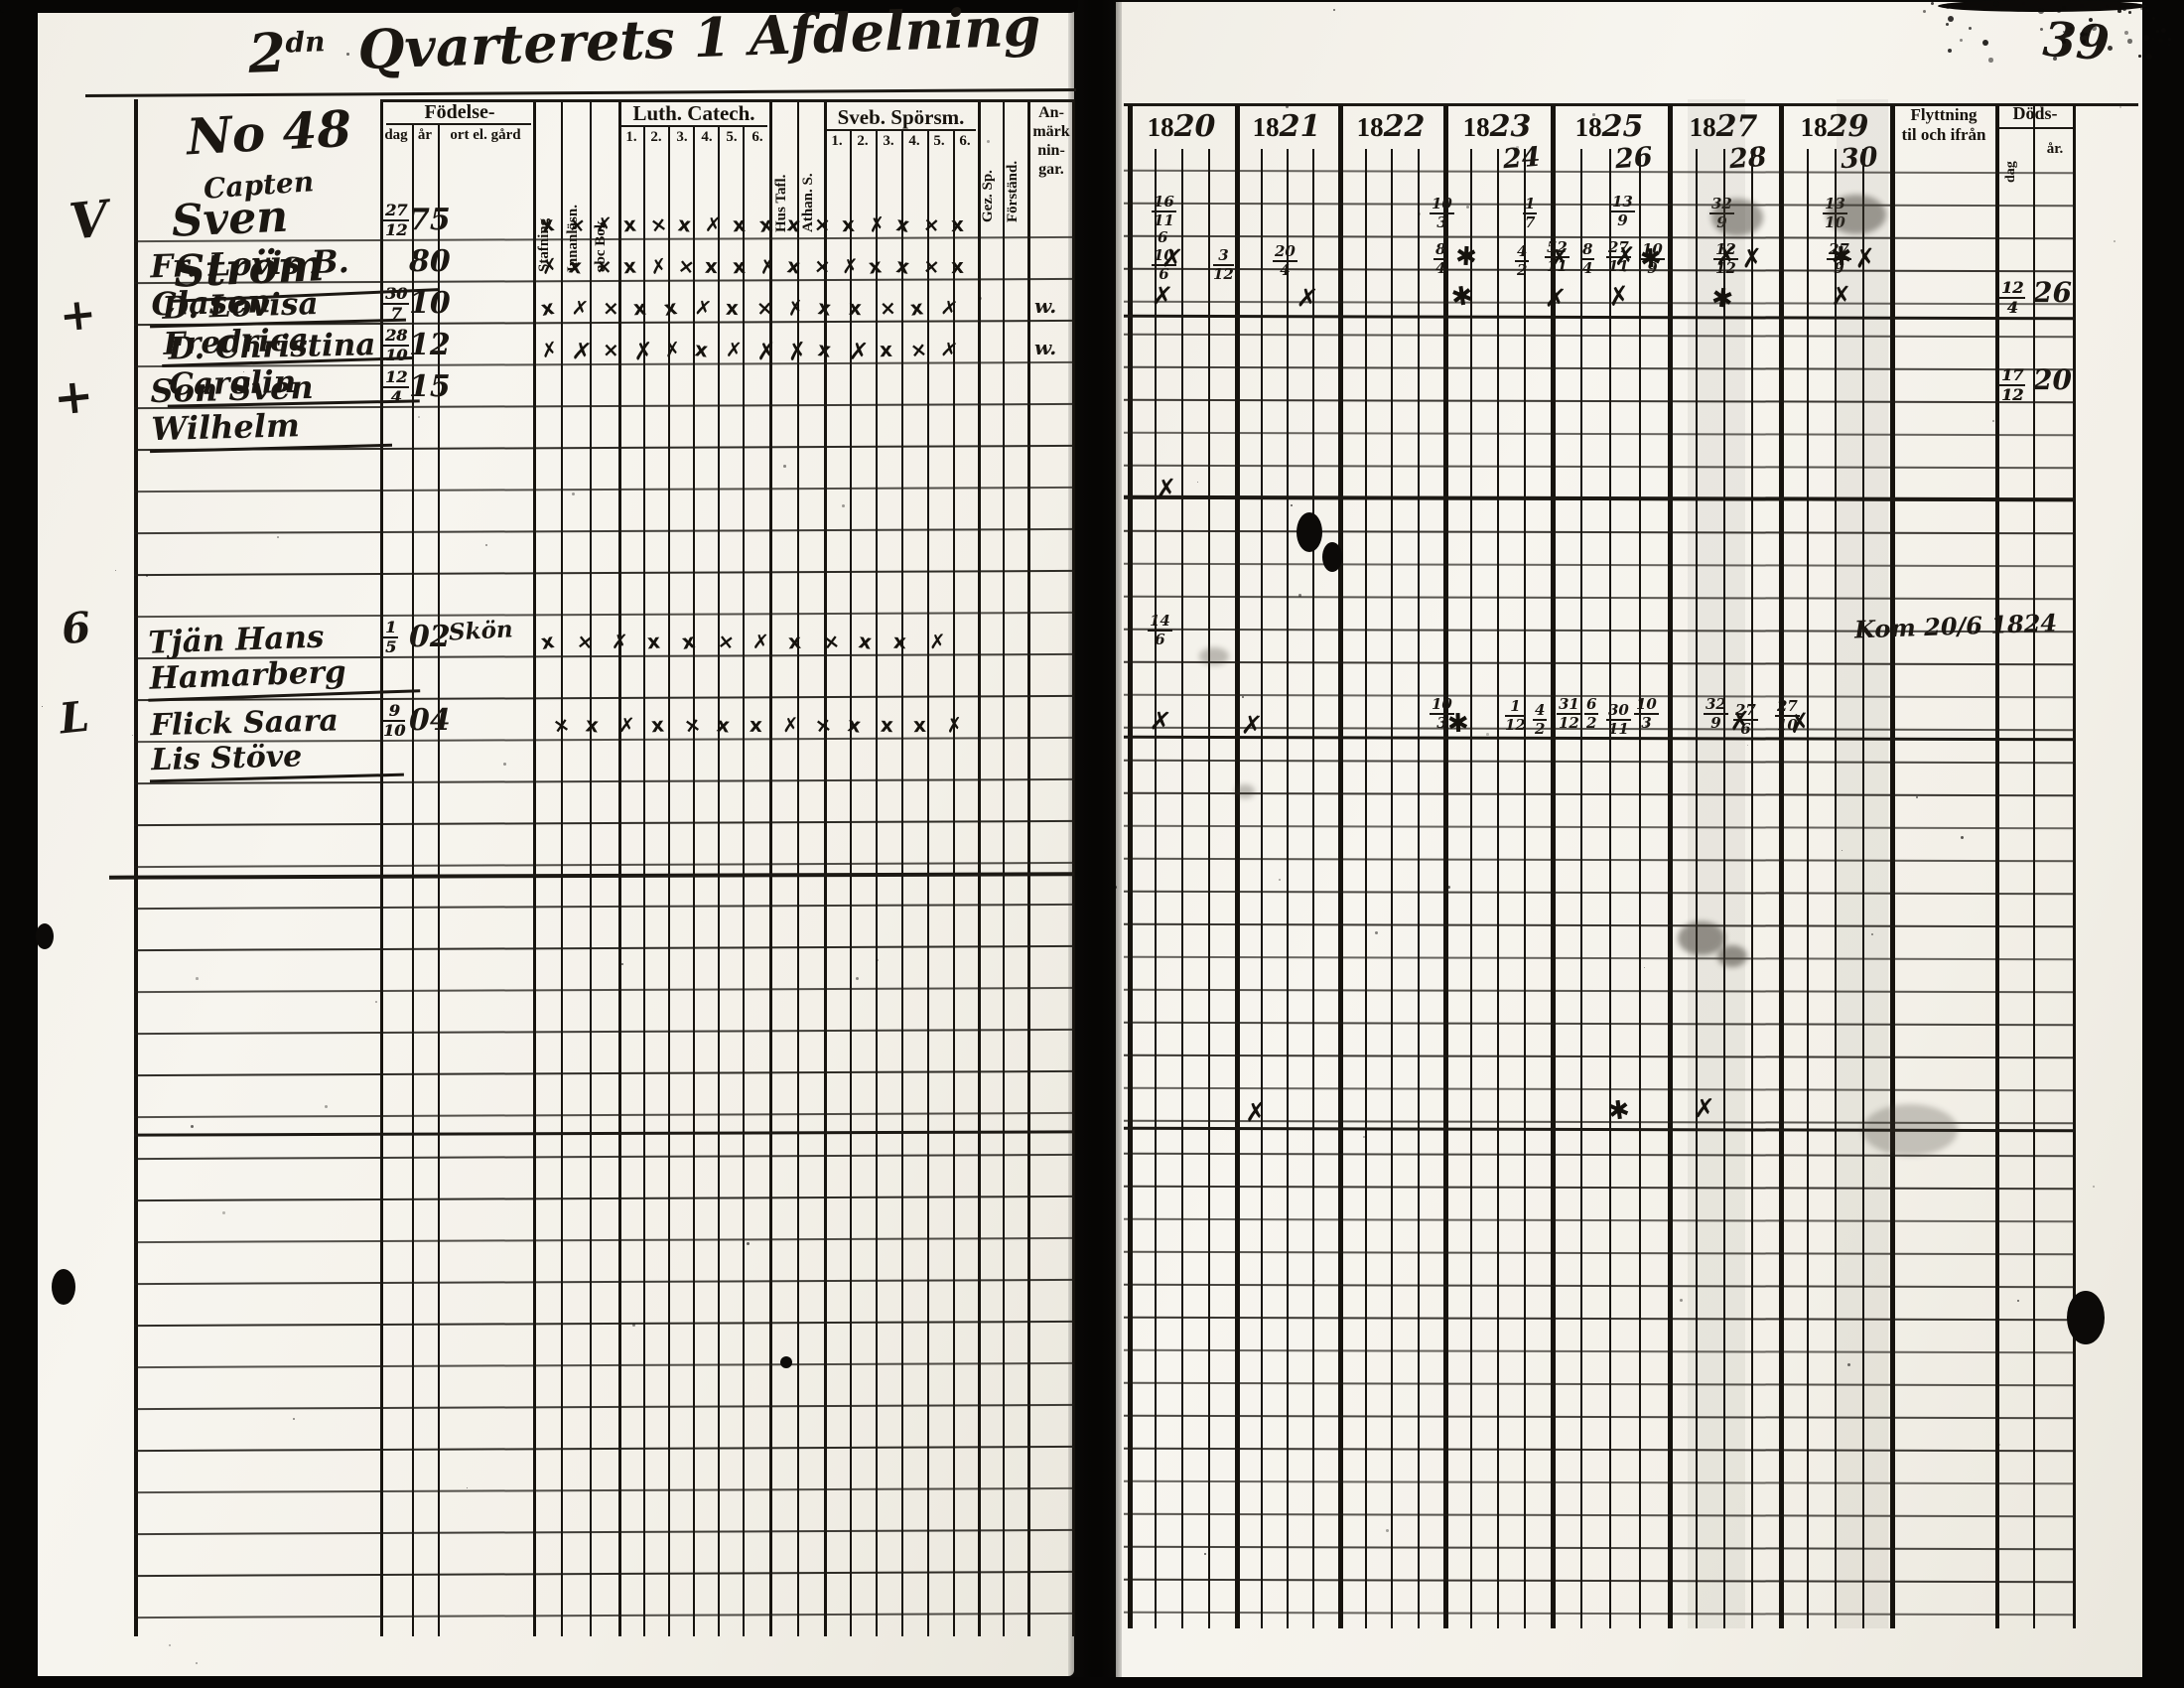  Describe the element at coordinates (837, 141) in the screenshot. I see `sveb-num: 1.` at that location.